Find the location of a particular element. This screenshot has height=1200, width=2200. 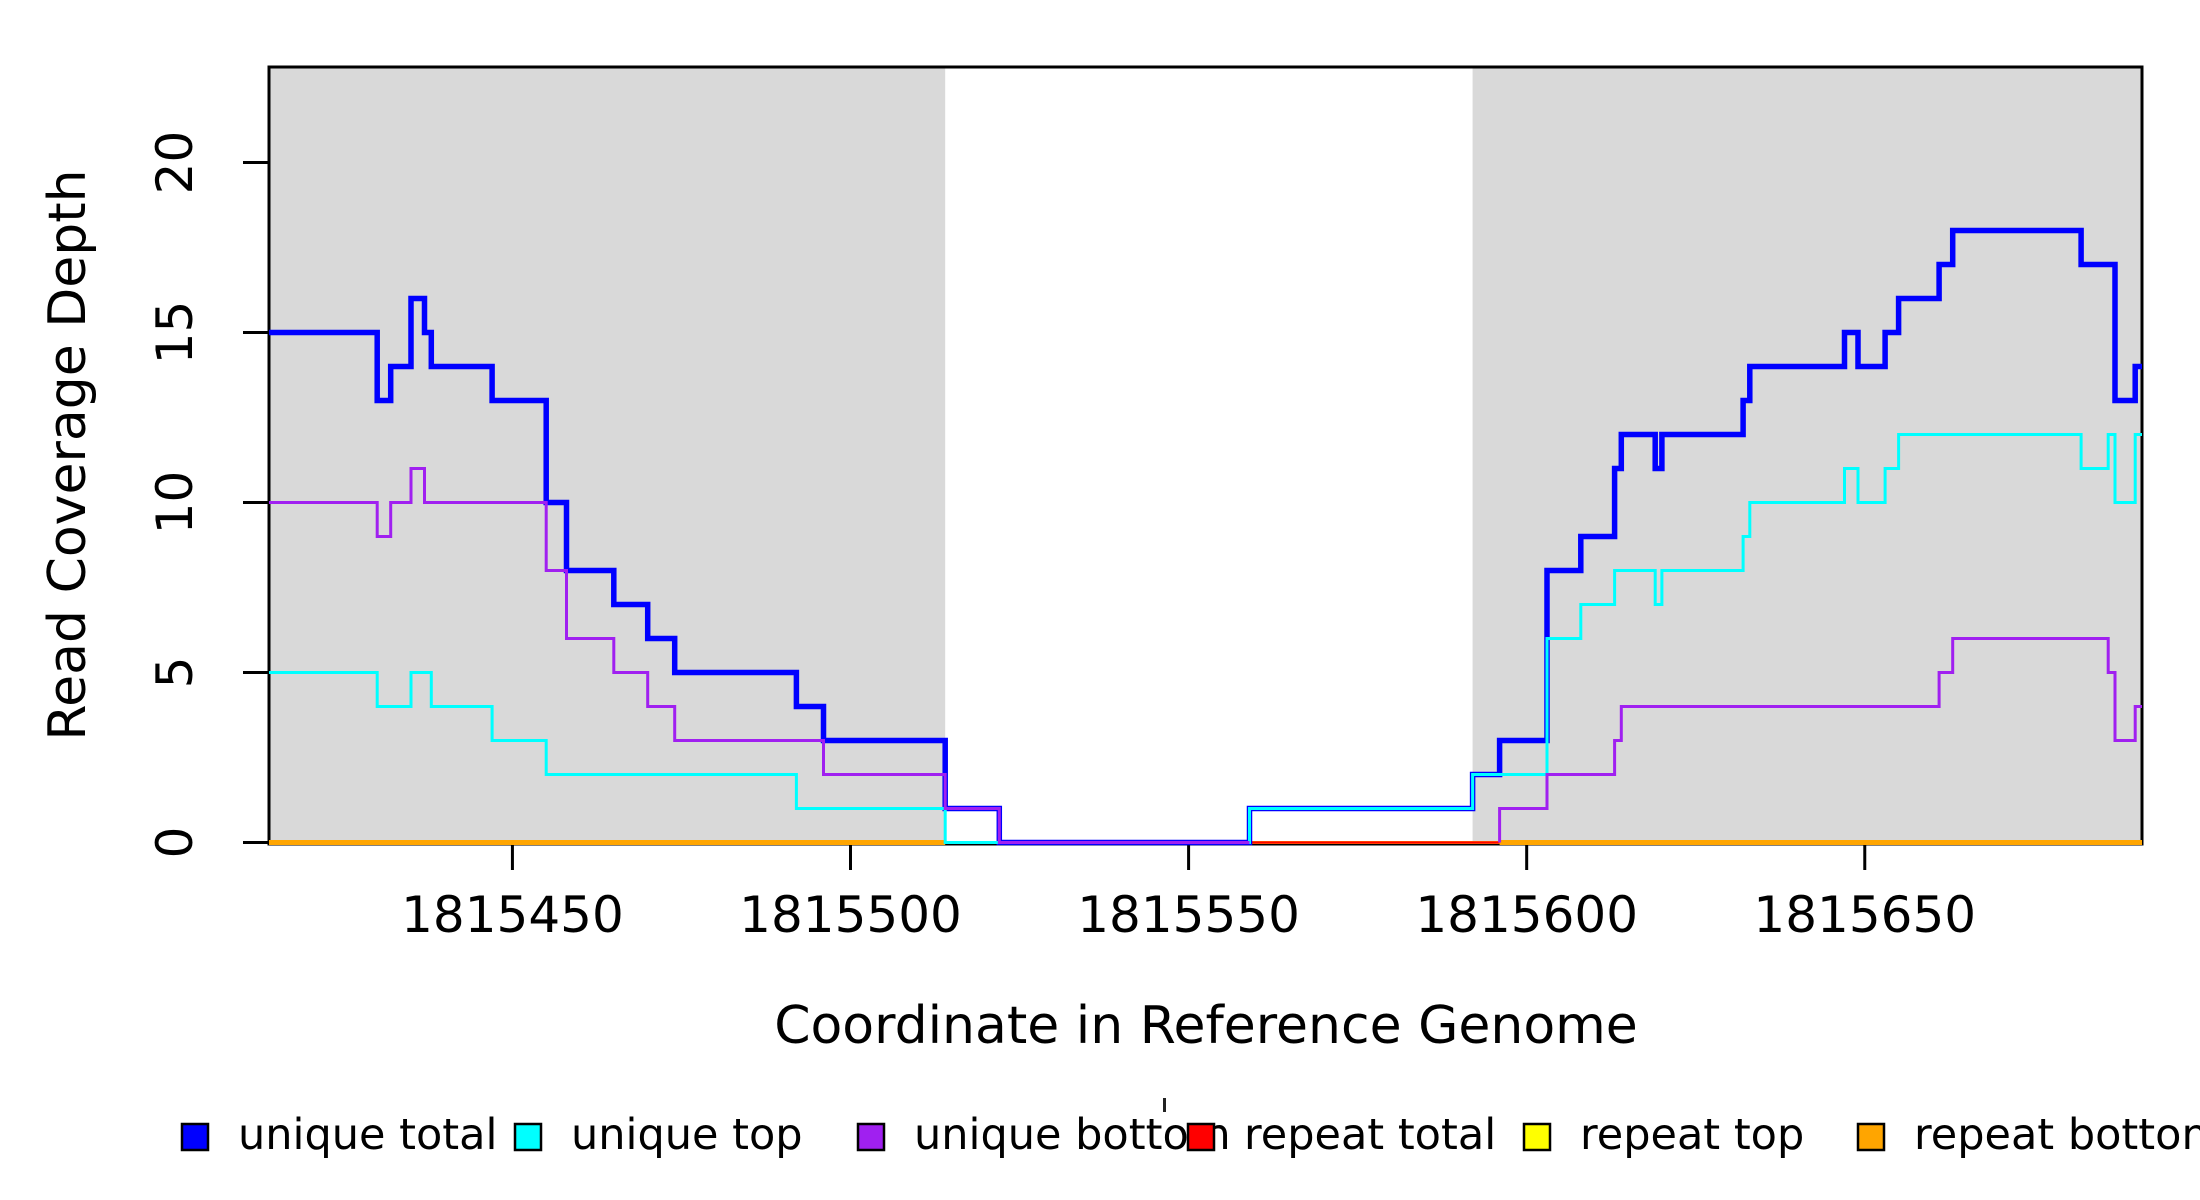

stray-mark is located at coordinates (1164, 1105).